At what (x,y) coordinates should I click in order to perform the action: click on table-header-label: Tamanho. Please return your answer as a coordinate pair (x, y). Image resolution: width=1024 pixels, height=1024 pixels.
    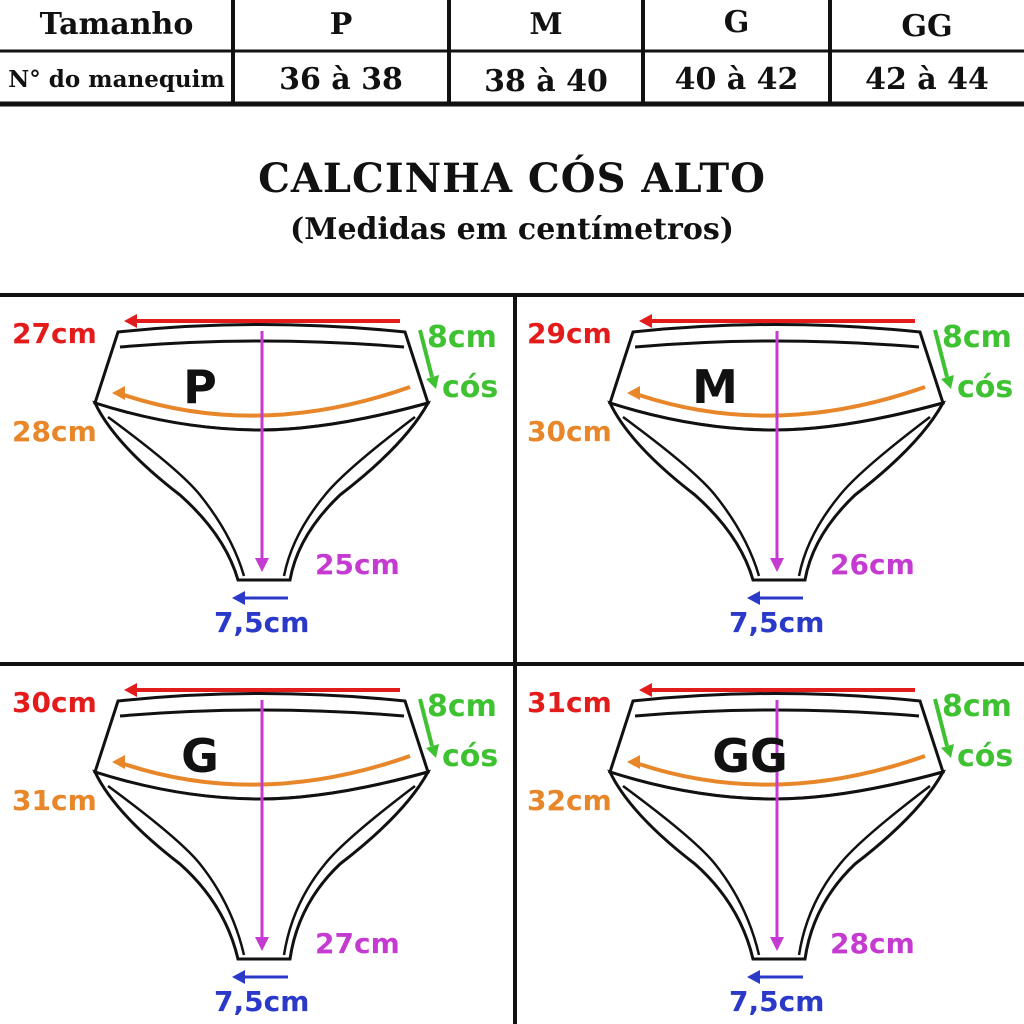
    Looking at the image, I should click on (116, 24).